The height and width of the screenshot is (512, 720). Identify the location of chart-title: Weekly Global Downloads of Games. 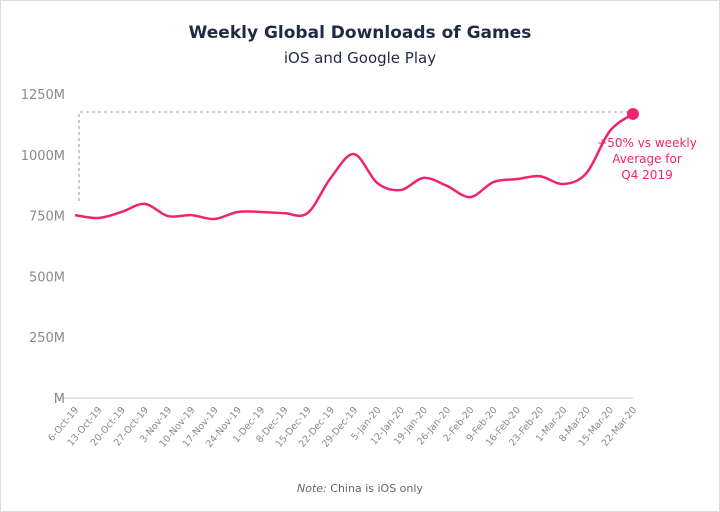
(360, 33).